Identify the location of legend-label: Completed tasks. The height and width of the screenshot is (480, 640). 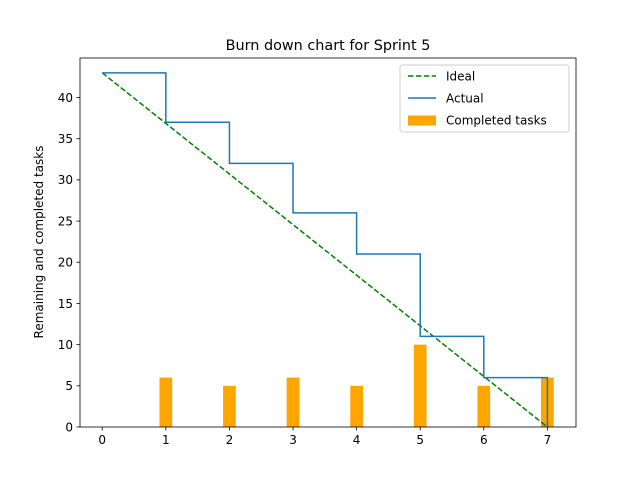
(496, 120).